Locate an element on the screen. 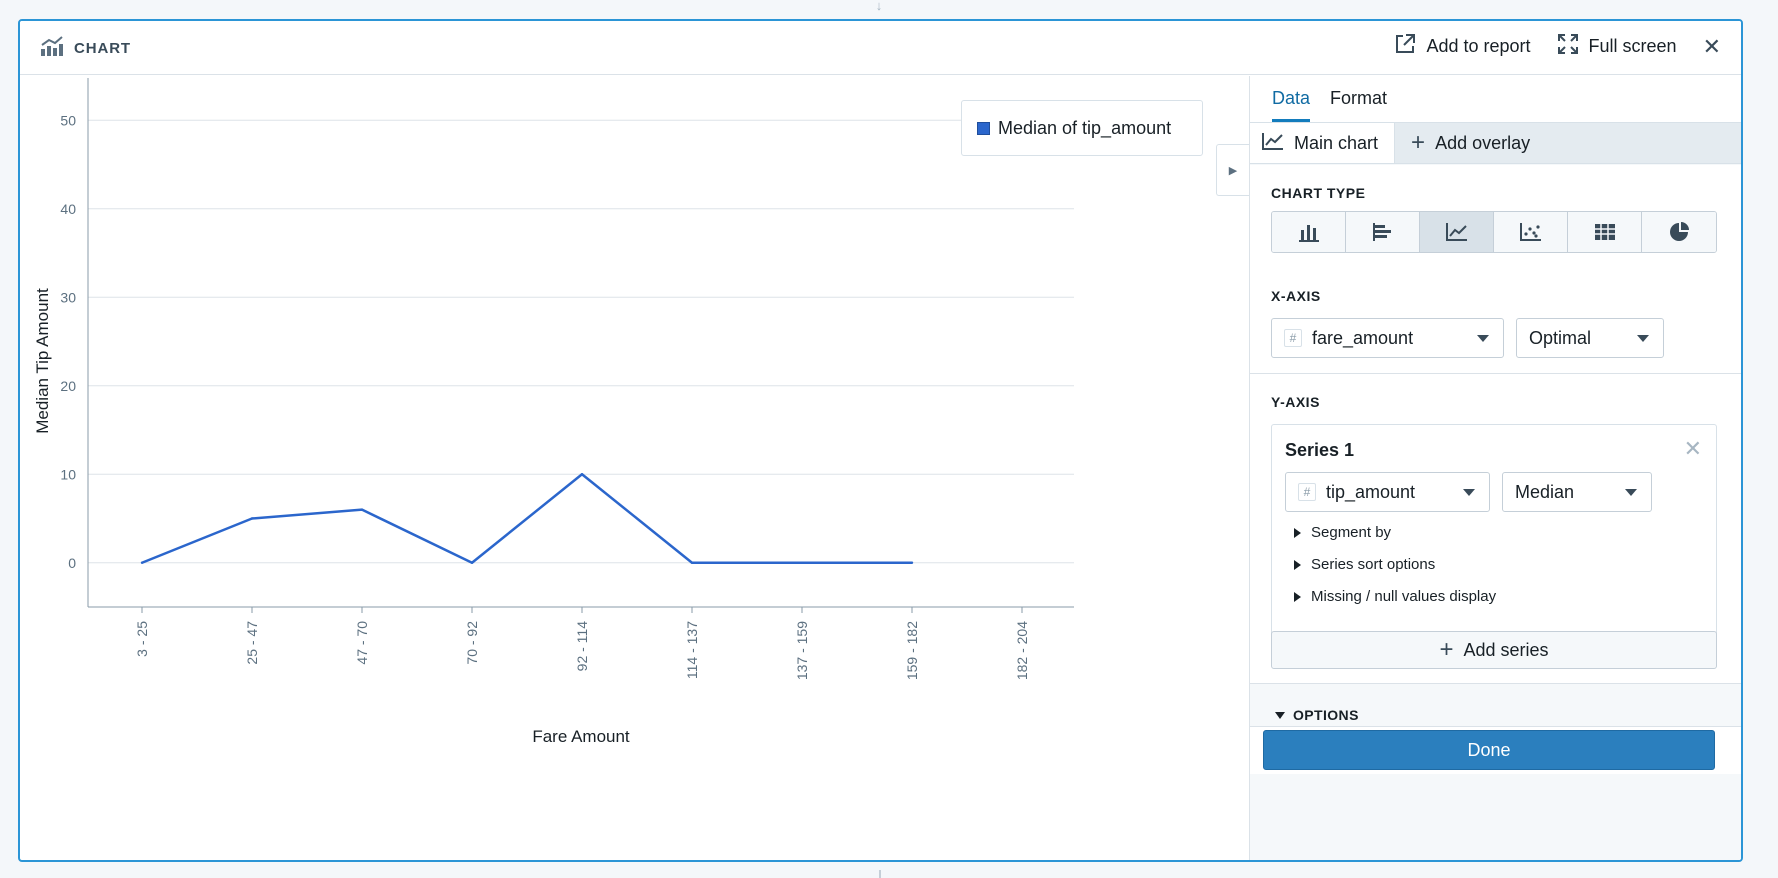  bar-chart-icon is located at coordinates (1309, 232).